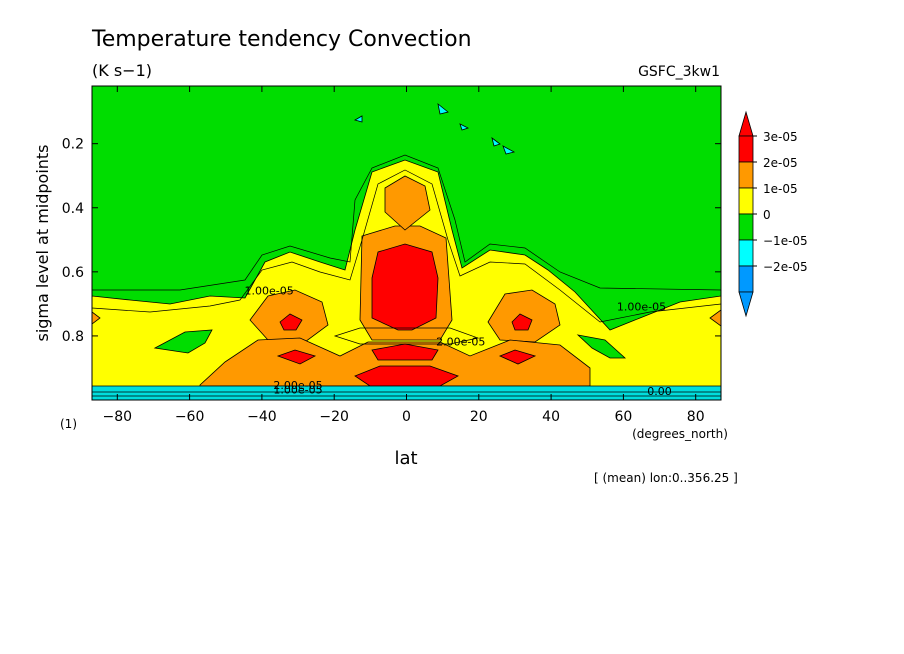 The width and height of the screenshot is (904, 654). Describe the element at coordinates (767, 215) in the screenshot. I see `colorbar-label: 0` at that location.